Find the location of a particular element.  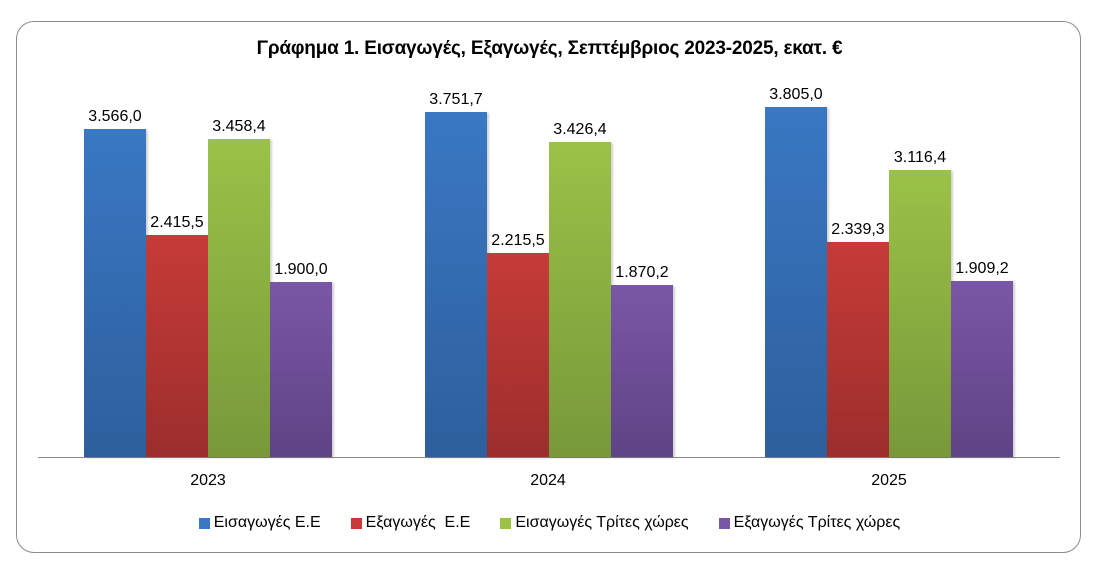

legend-item-eu-exports: Εξαγωγές Ε.Ε is located at coordinates (410, 523).